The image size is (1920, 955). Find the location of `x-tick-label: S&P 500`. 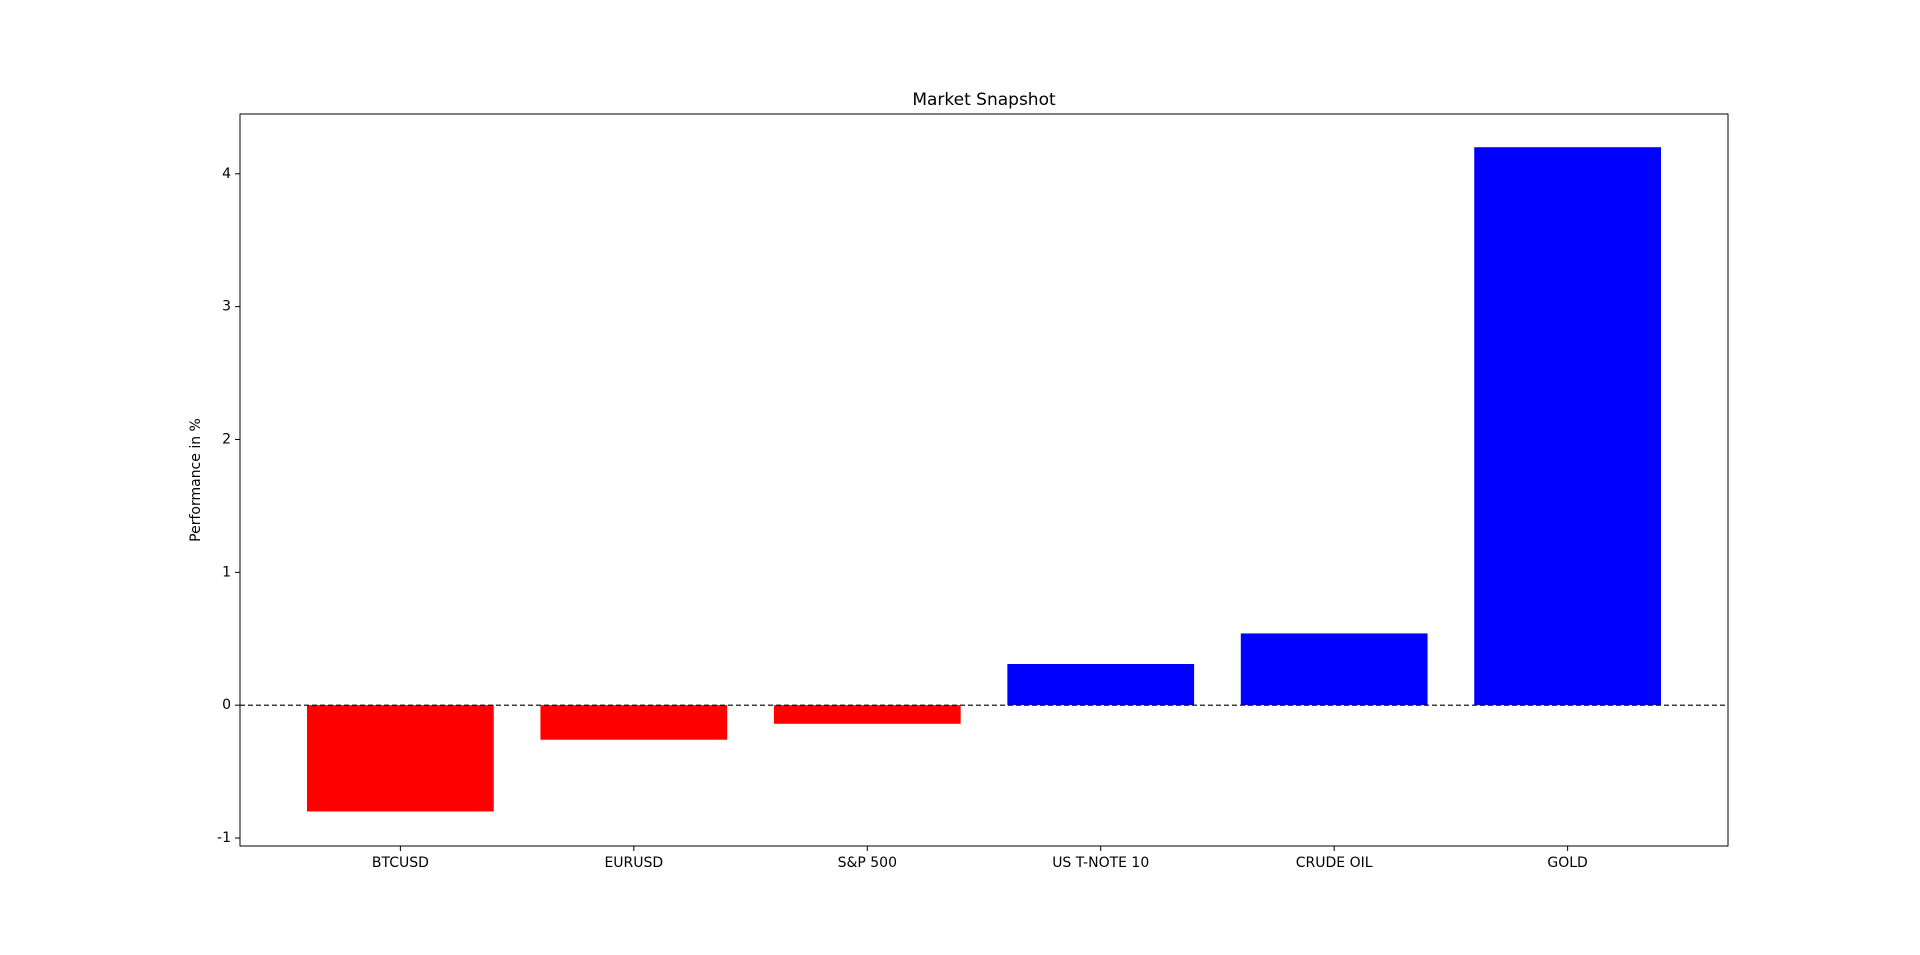

x-tick-label: S&P 500 is located at coordinates (867, 863).